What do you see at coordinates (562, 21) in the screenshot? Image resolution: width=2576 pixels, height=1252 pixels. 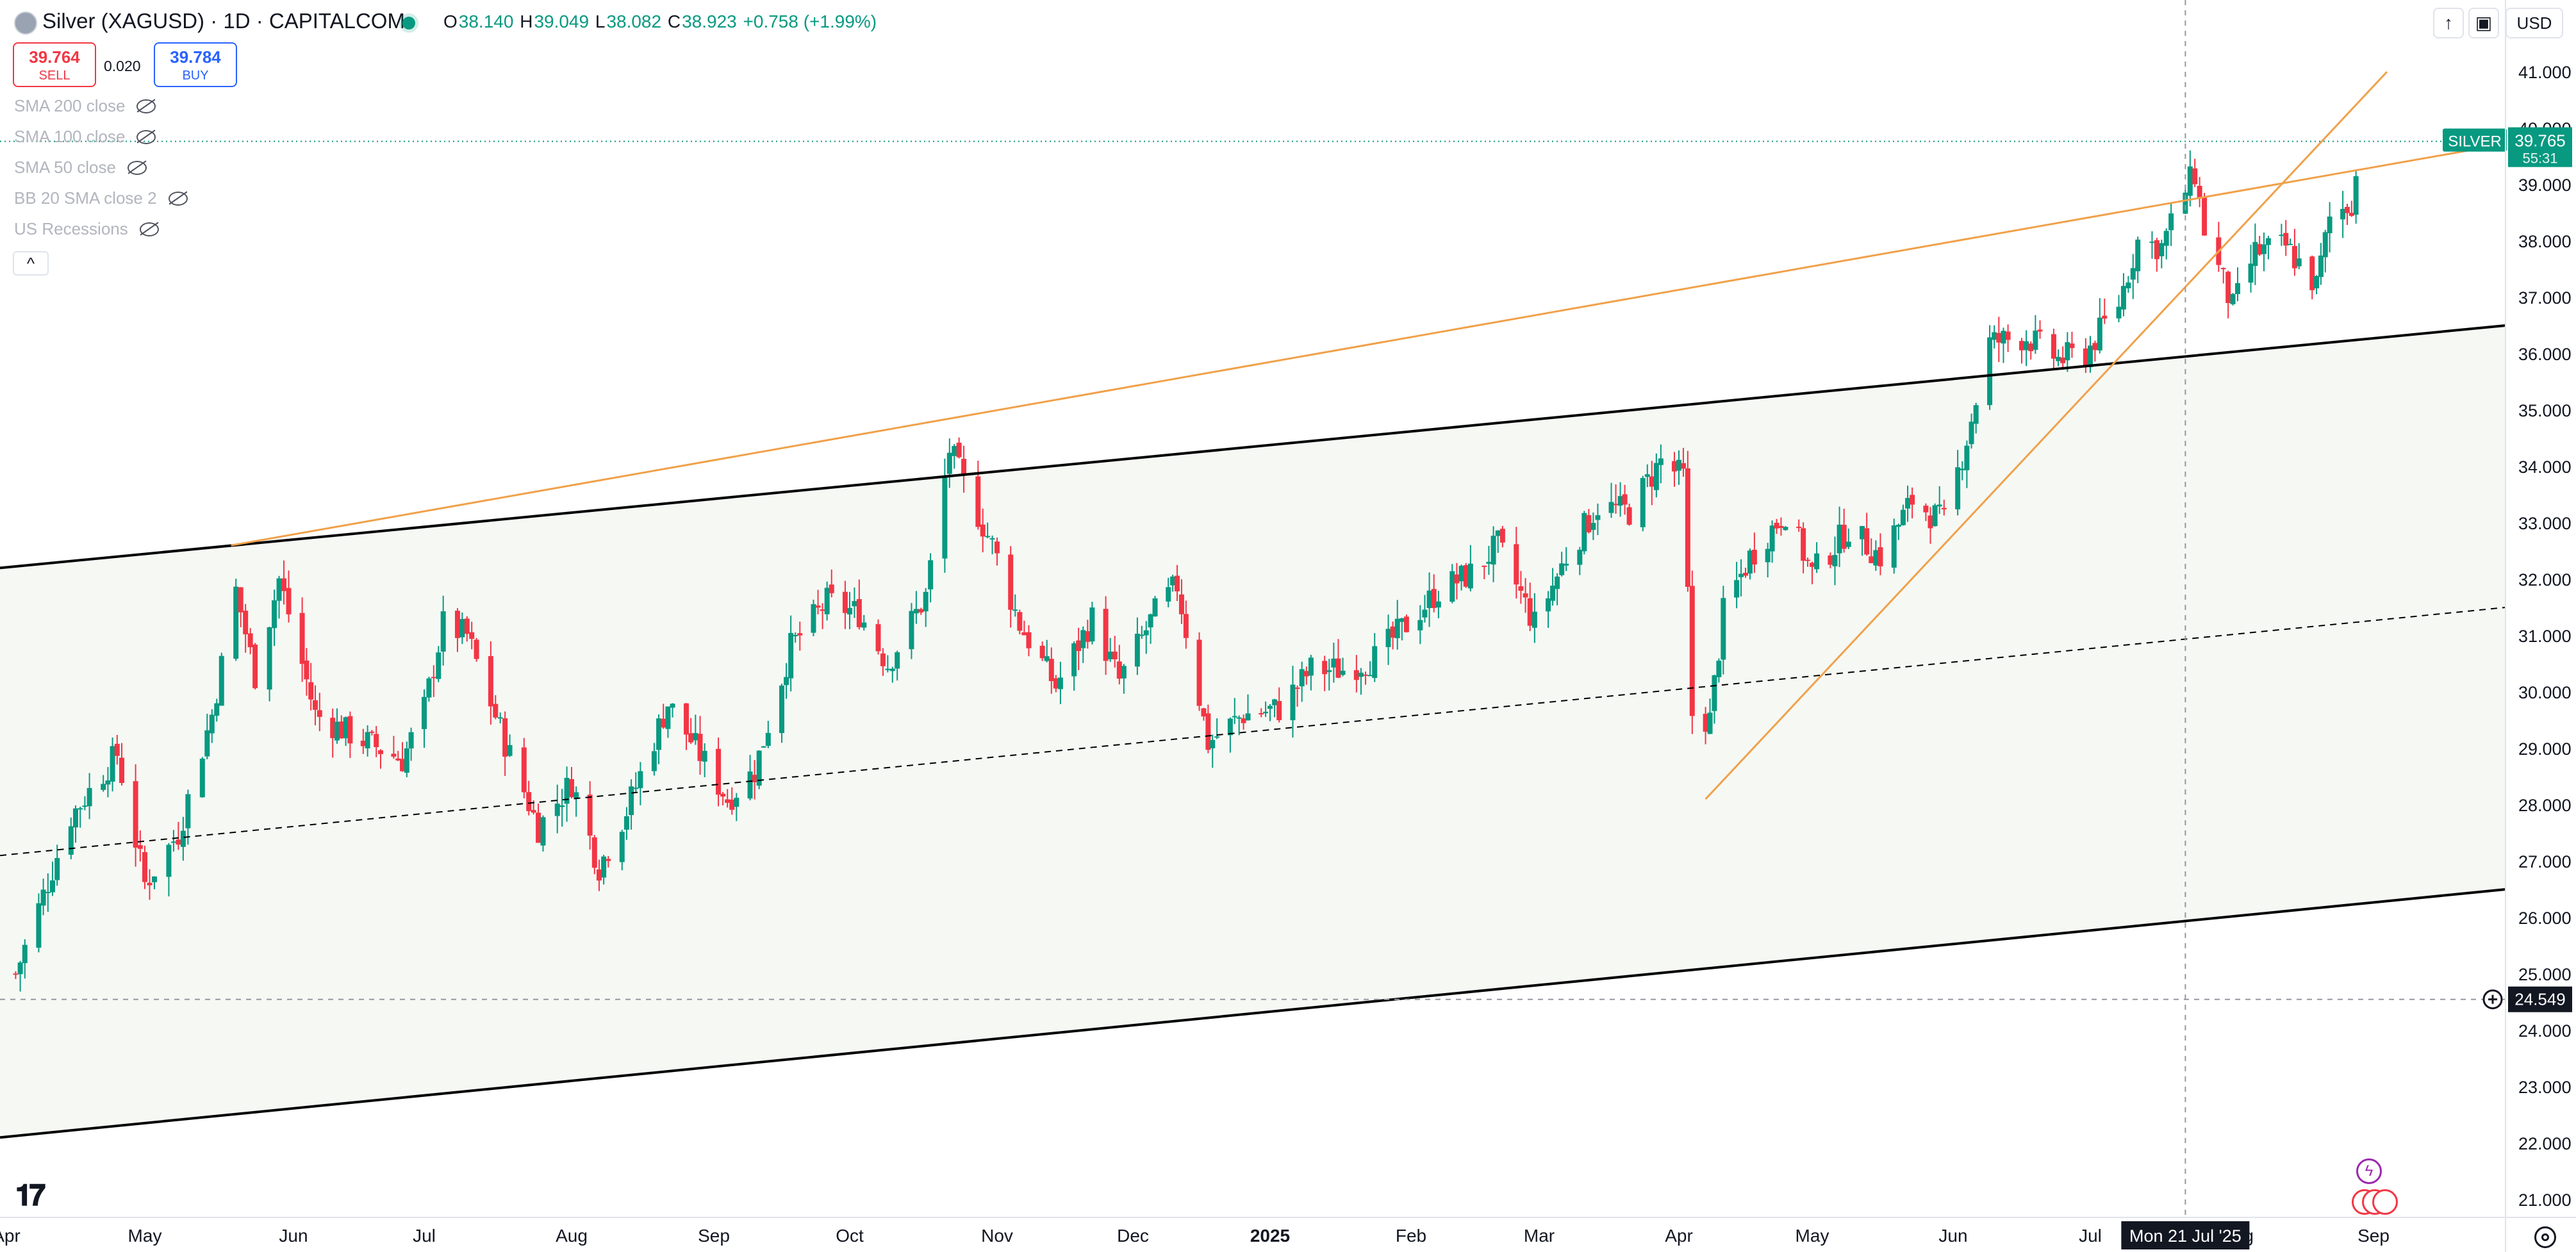 I see `high-value: 39.049` at bounding box center [562, 21].